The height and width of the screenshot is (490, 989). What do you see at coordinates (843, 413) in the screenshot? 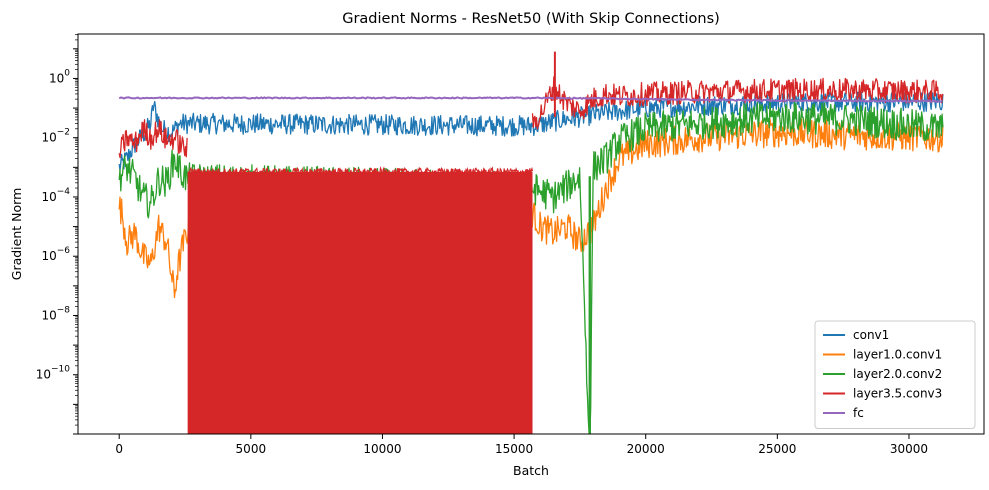
I see `legend-item: fc` at bounding box center [843, 413].